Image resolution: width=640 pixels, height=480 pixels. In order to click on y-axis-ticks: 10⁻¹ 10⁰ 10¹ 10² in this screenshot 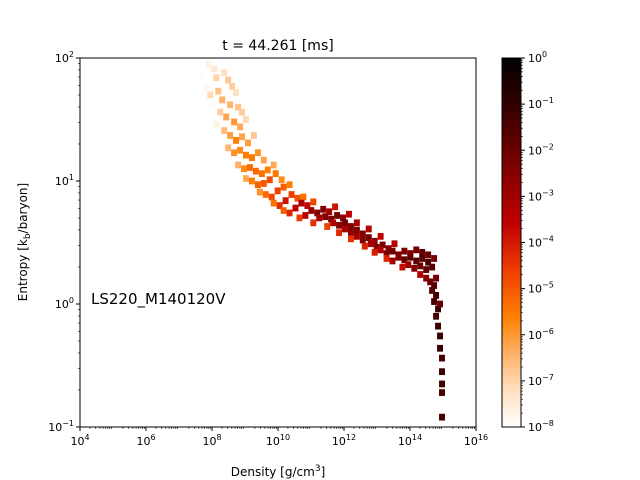, I will do `click(64, 242)`.